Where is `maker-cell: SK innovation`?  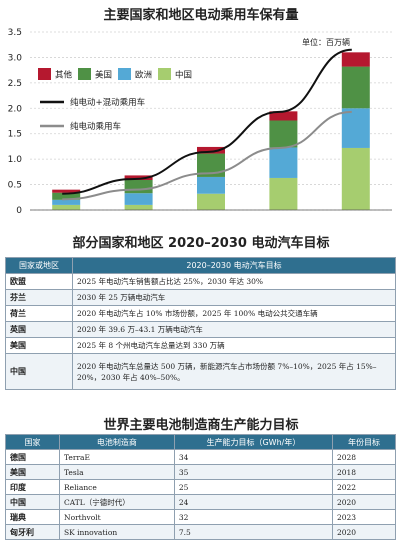 maker-cell: SK innovation is located at coordinates (117, 532).